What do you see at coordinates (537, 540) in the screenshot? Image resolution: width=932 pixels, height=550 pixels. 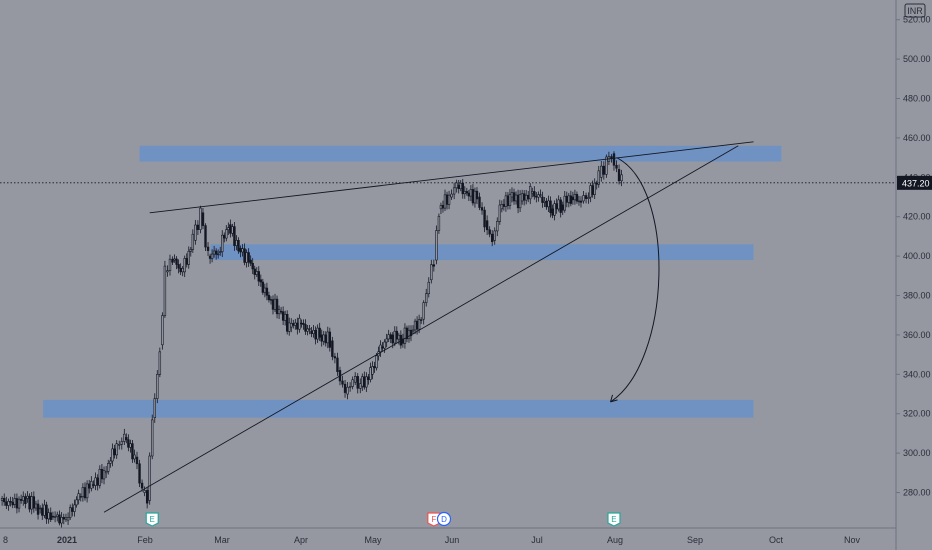 I see `time-tick-label: Jul` at bounding box center [537, 540].